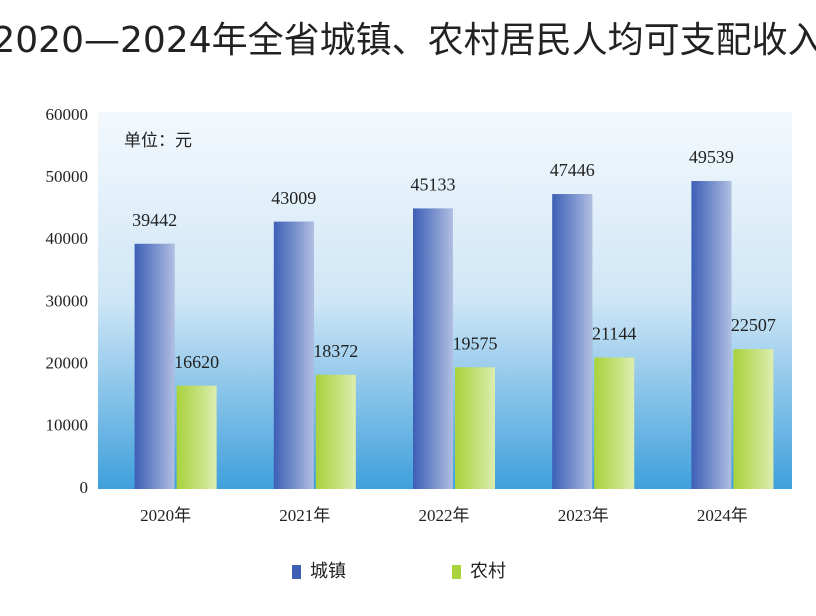 The width and height of the screenshot is (816, 616). Describe the element at coordinates (304, 515) in the screenshot. I see `x-tick-label: 2021年` at that location.